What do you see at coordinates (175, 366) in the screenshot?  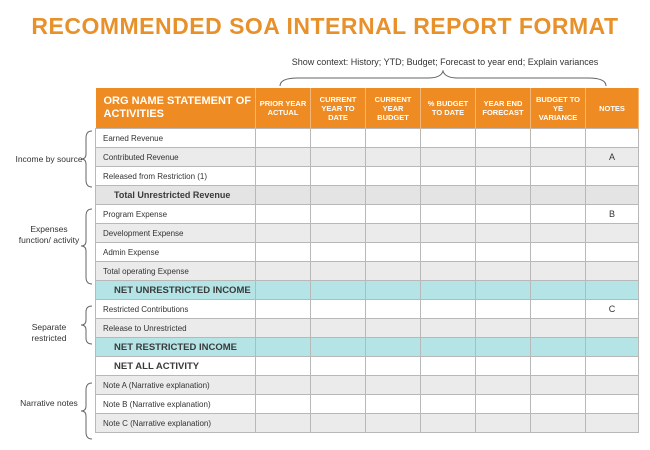 I see `row-label: NET ALL ACTIVITY` at bounding box center [175, 366].